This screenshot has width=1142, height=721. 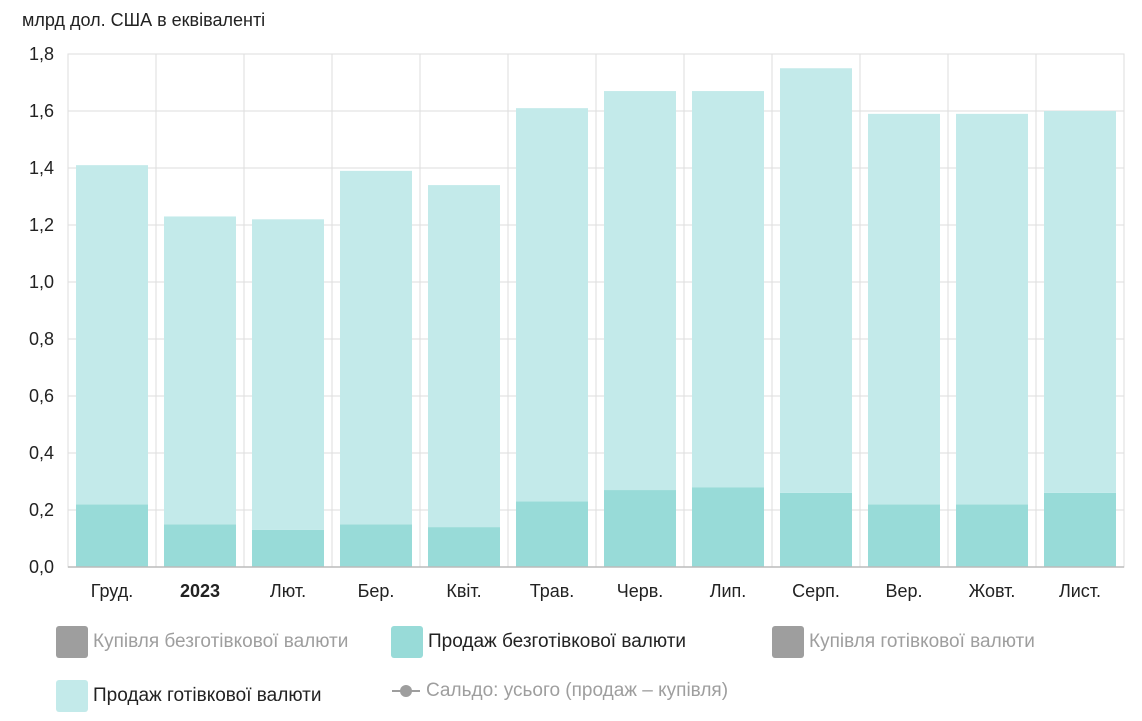 I want to click on y-tick-label: 0,4, so click(x=41, y=453).